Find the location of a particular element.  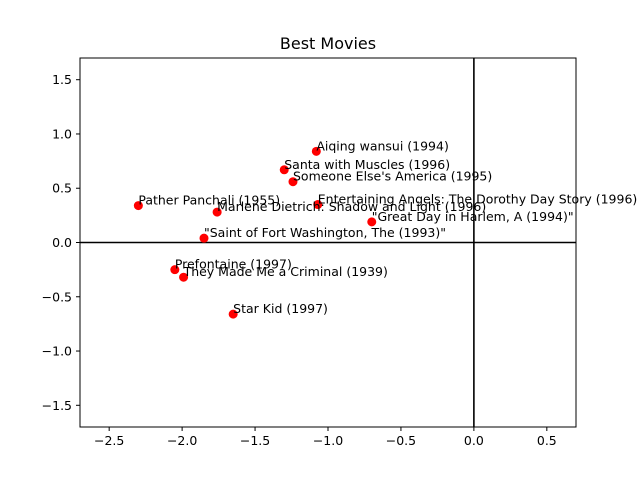

data-point-label: Pather Panchali (1955) is located at coordinates (209, 200).